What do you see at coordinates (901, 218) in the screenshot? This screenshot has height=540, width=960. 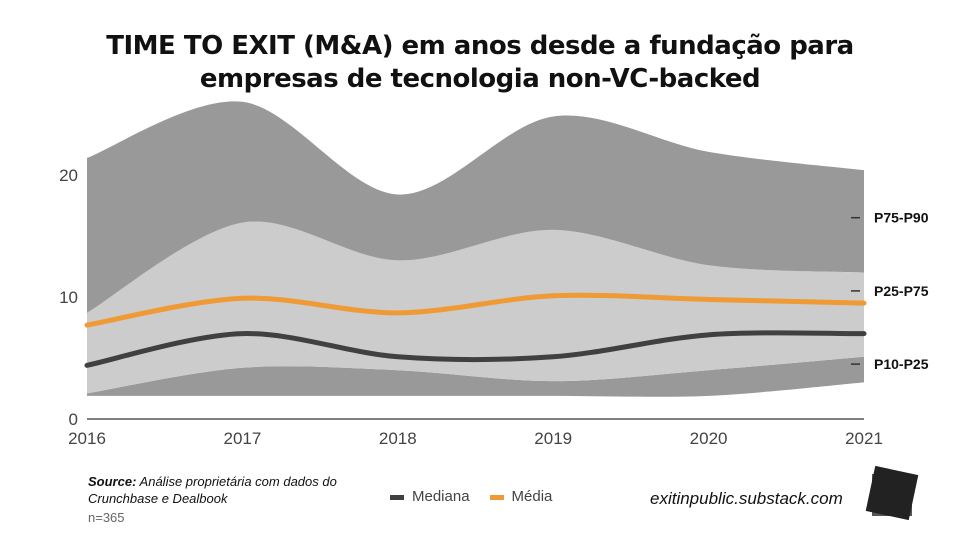 I see `band-label: P75-P90` at bounding box center [901, 218].